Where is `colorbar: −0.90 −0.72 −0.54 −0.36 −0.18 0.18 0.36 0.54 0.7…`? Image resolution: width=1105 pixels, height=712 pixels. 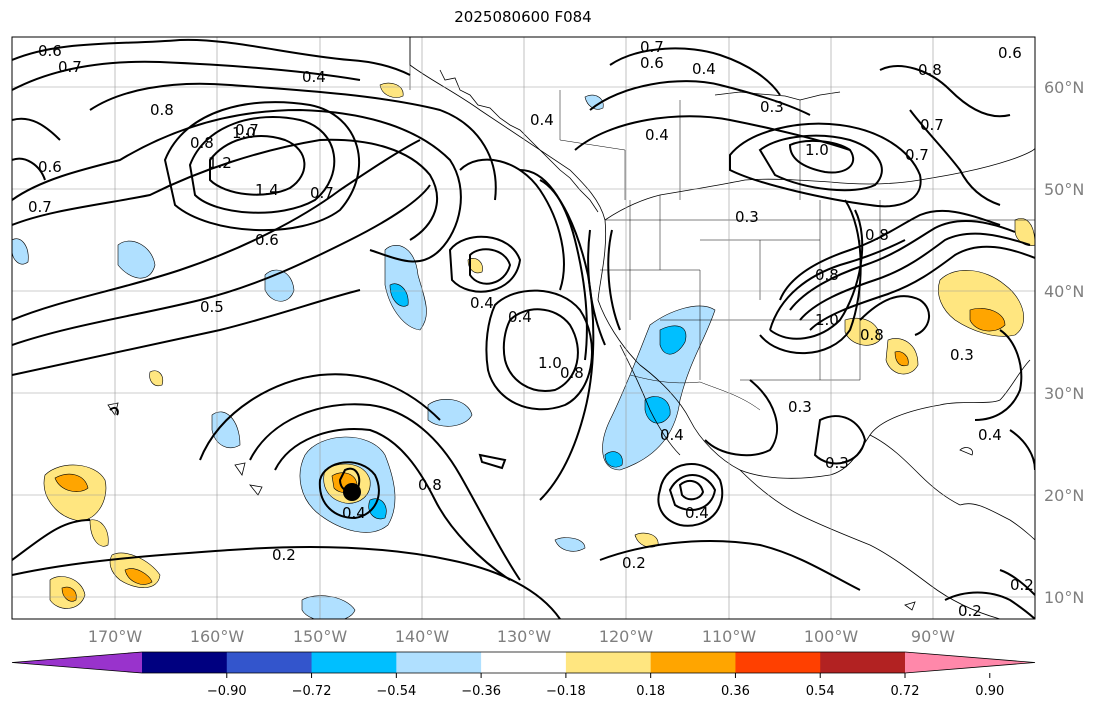
colorbar: −0.90 −0.72 −0.54 −0.36 −0.18 0.18 0.36 0.54 0.7… is located at coordinates (523, 675).